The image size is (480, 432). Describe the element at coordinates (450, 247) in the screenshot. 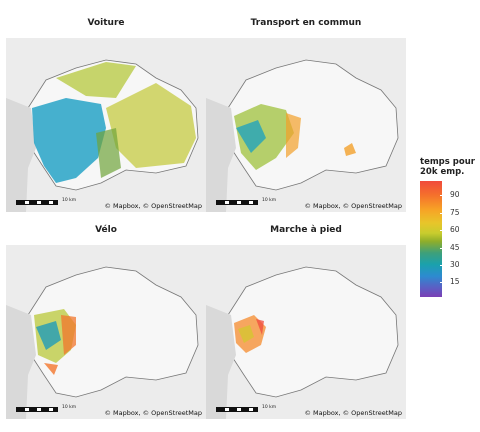

I see `legend-tick: 45` at that location.